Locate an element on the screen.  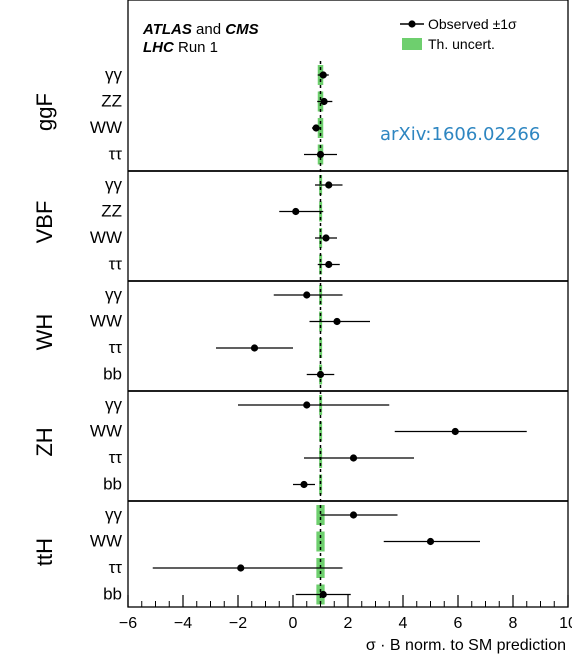
chart-title-line1: ATLAS and CMS is located at coordinates (200, 29).